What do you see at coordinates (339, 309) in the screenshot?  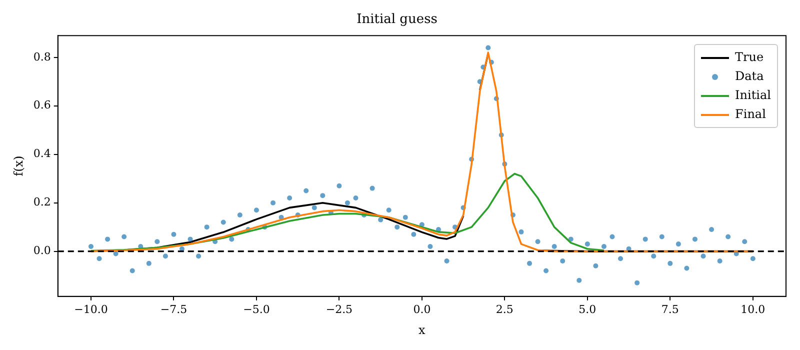 I see `x-tick-label: −2.5` at bounding box center [339, 309].